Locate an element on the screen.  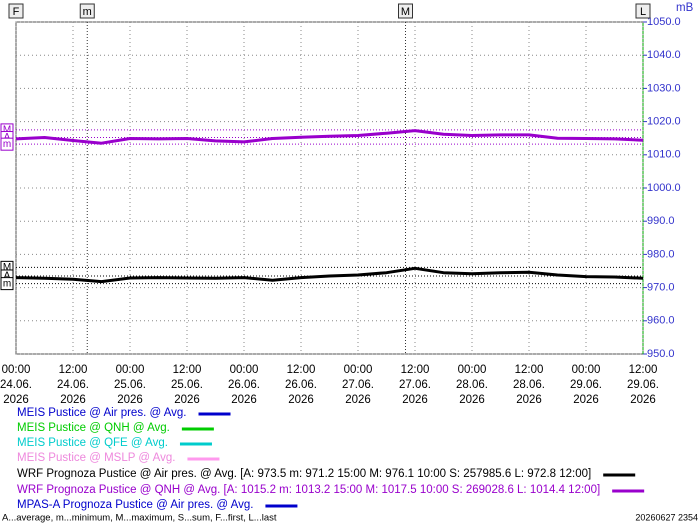
y-tick-label: 1040.0 is located at coordinates (664, 55).